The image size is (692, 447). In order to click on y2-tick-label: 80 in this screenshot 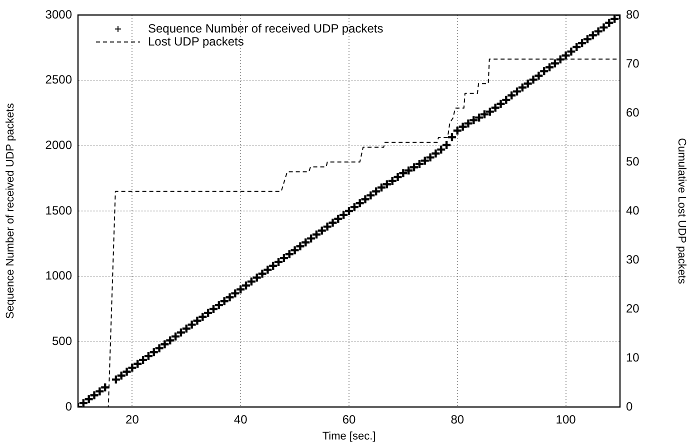, I will do `click(633, 14)`.